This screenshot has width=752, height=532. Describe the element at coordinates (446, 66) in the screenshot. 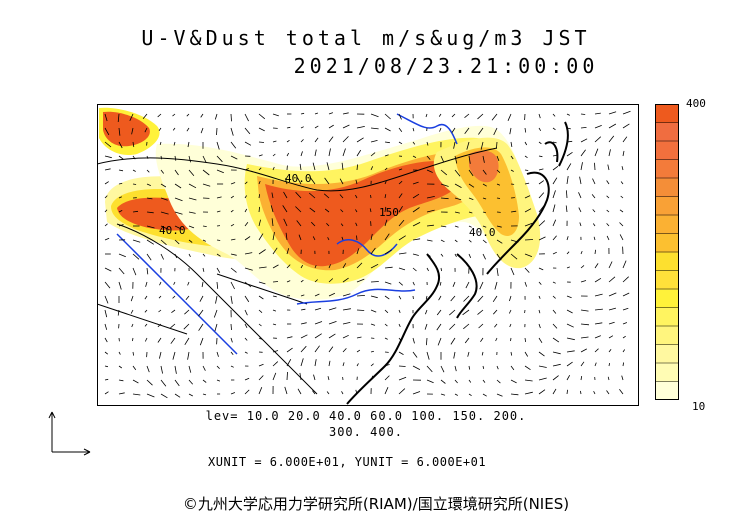

I see `map-timestamp: 2021/08/23.21:00:00` at that location.